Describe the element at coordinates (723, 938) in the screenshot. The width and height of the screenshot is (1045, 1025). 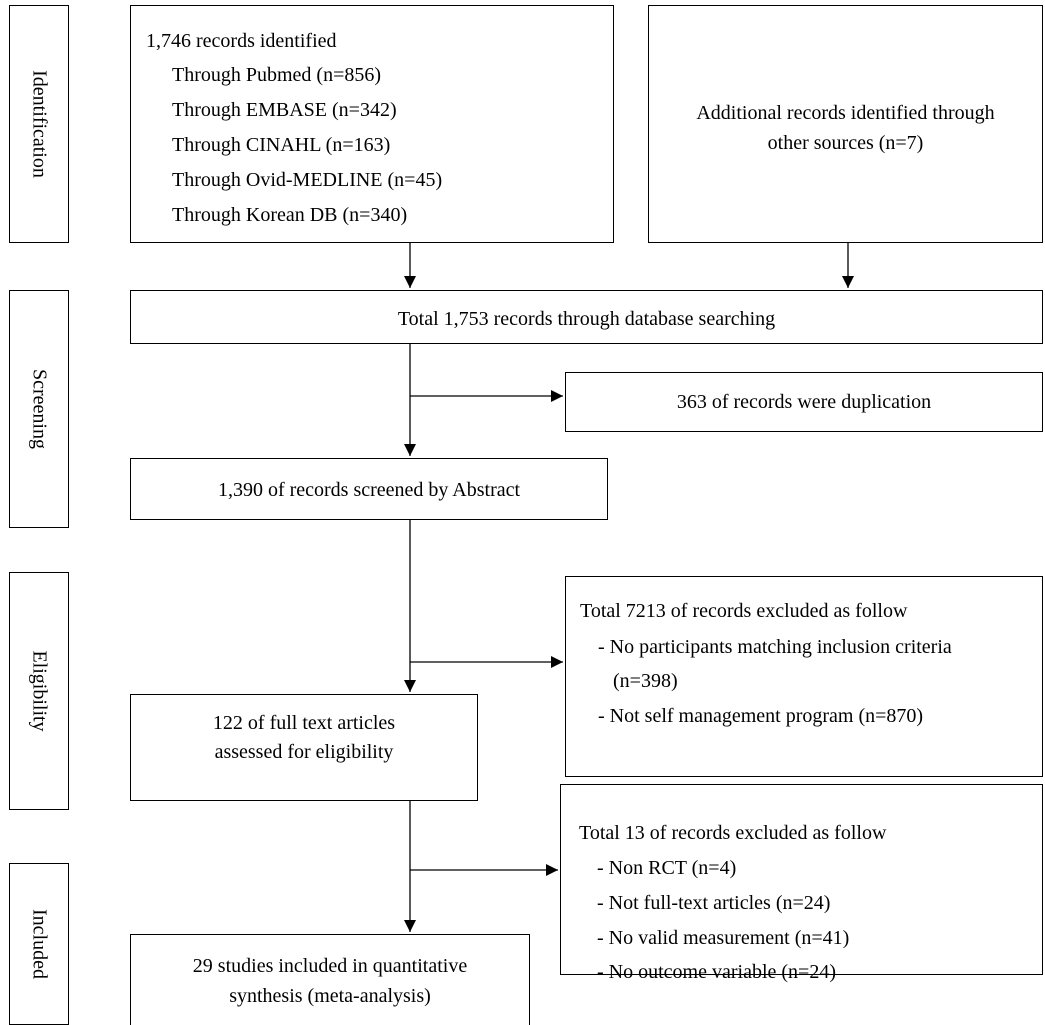
I see `excluded-2-item-3: - No valid measurement (n=41)` at that location.